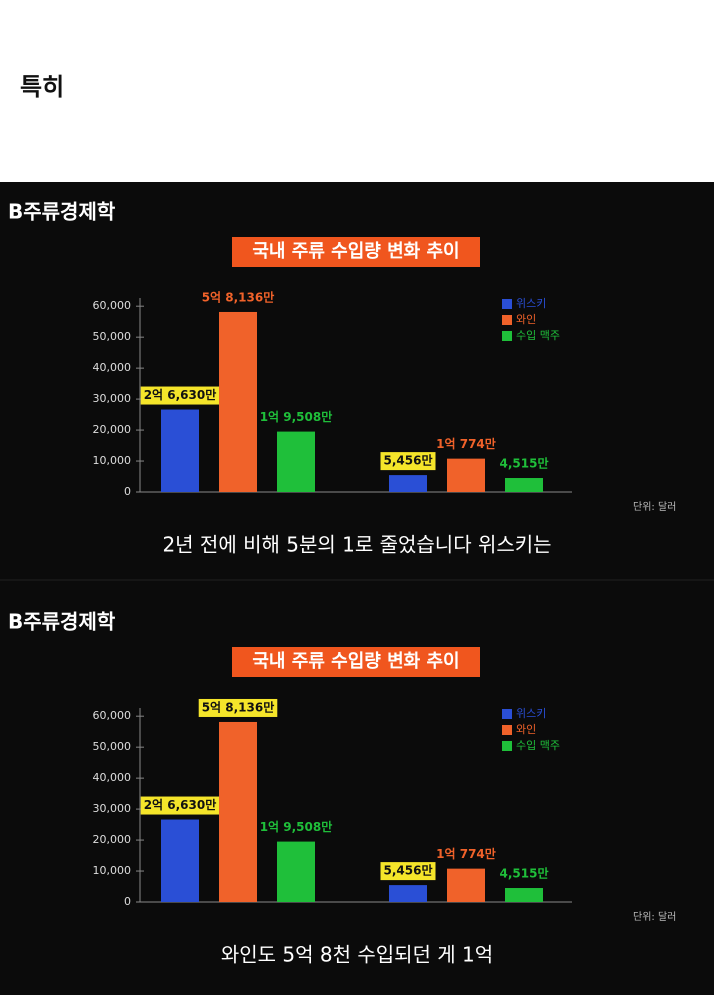 The image size is (714, 995). What do you see at coordinates (42, 87) in the screenshot?
I see `post-text: 특히` at bounding box center [42, 87].